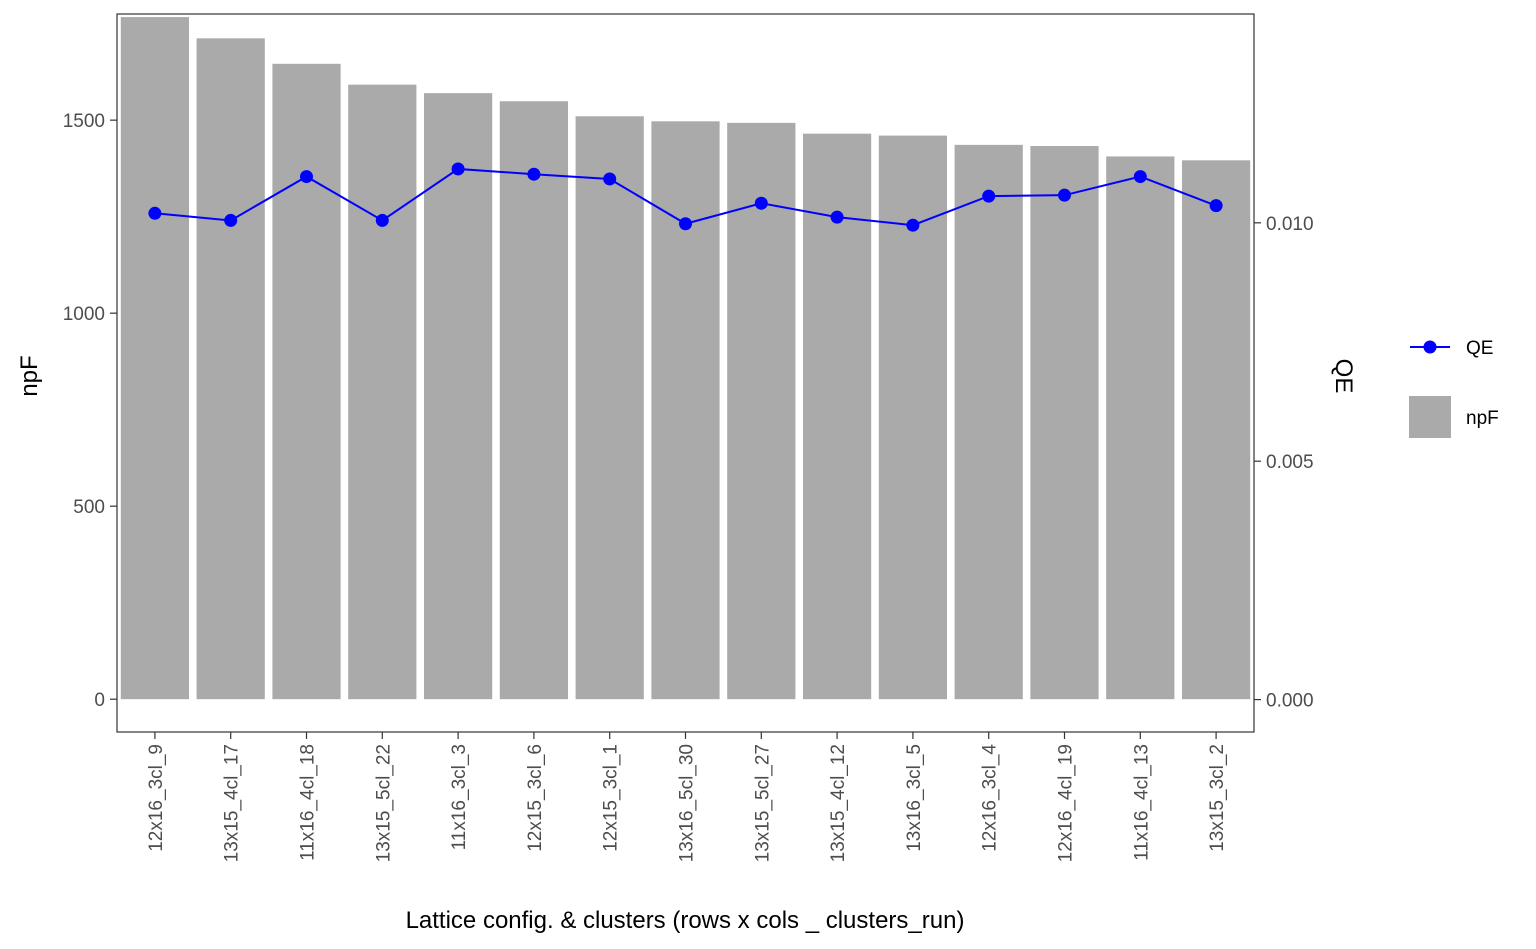 The height and width of the screenshot is (949, 1536). What do you see at coordinates (611, 798) in the screenshot?
I see `x-tick-label-12x15_3cl_1: 12x15_3cl_1` at bounding box center [611, 798].